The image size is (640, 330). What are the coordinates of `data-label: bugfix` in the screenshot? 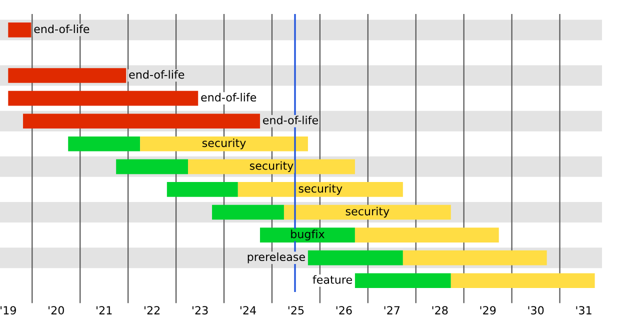 It's located at (307, 235).